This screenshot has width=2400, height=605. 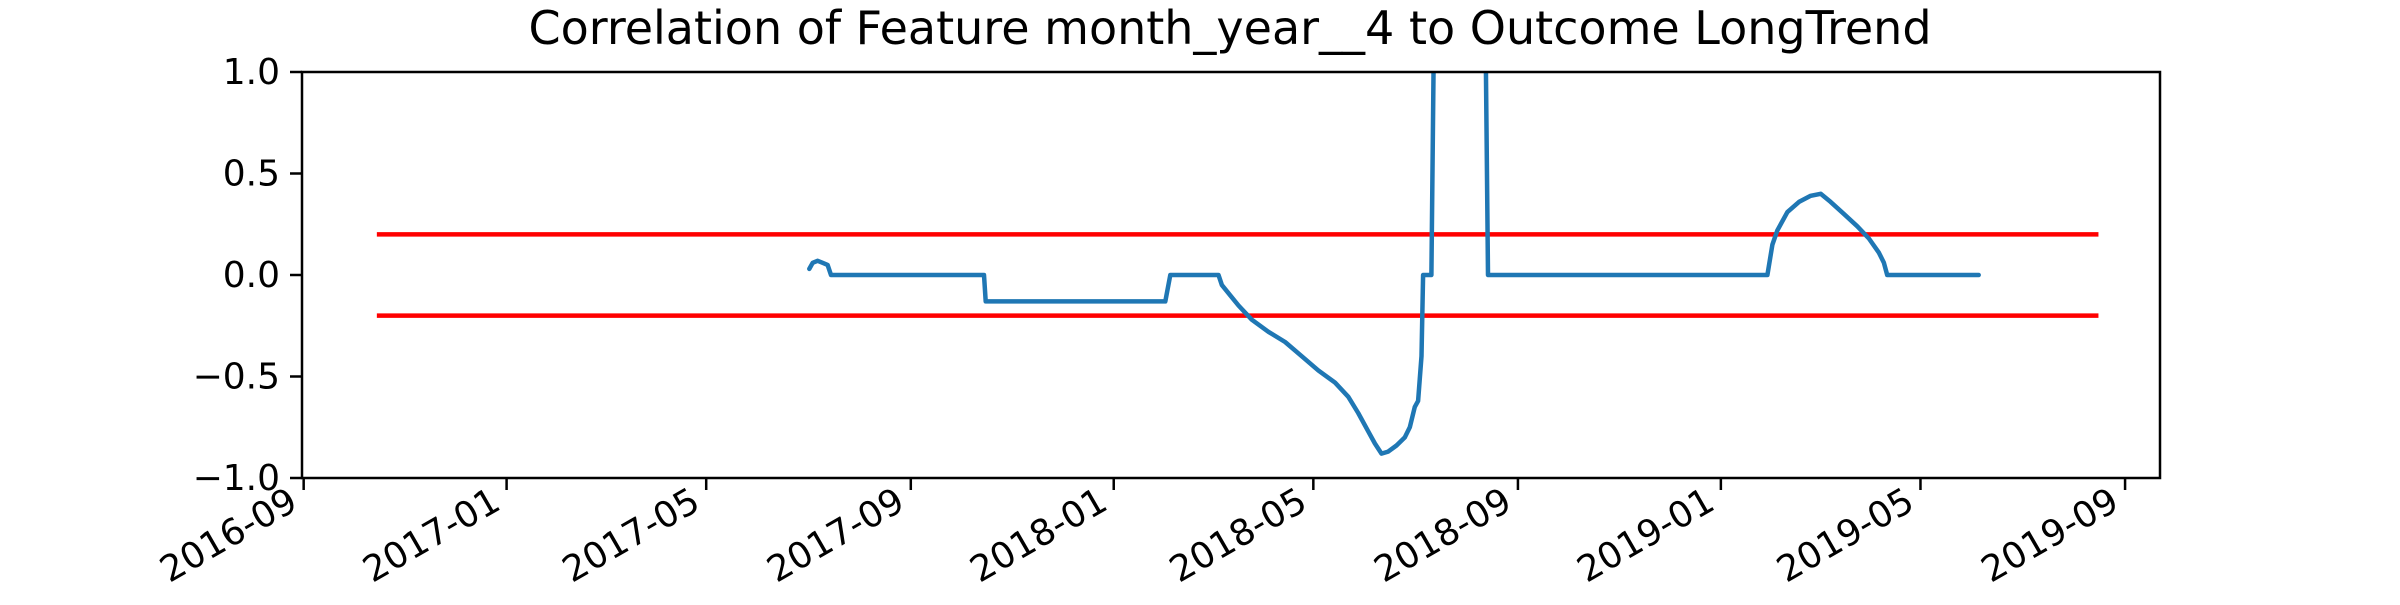 What do you see at coordinates (251, 174) in the screenshot?
I see `y-tick-label: 0.5` at bounding box center [251, 174].